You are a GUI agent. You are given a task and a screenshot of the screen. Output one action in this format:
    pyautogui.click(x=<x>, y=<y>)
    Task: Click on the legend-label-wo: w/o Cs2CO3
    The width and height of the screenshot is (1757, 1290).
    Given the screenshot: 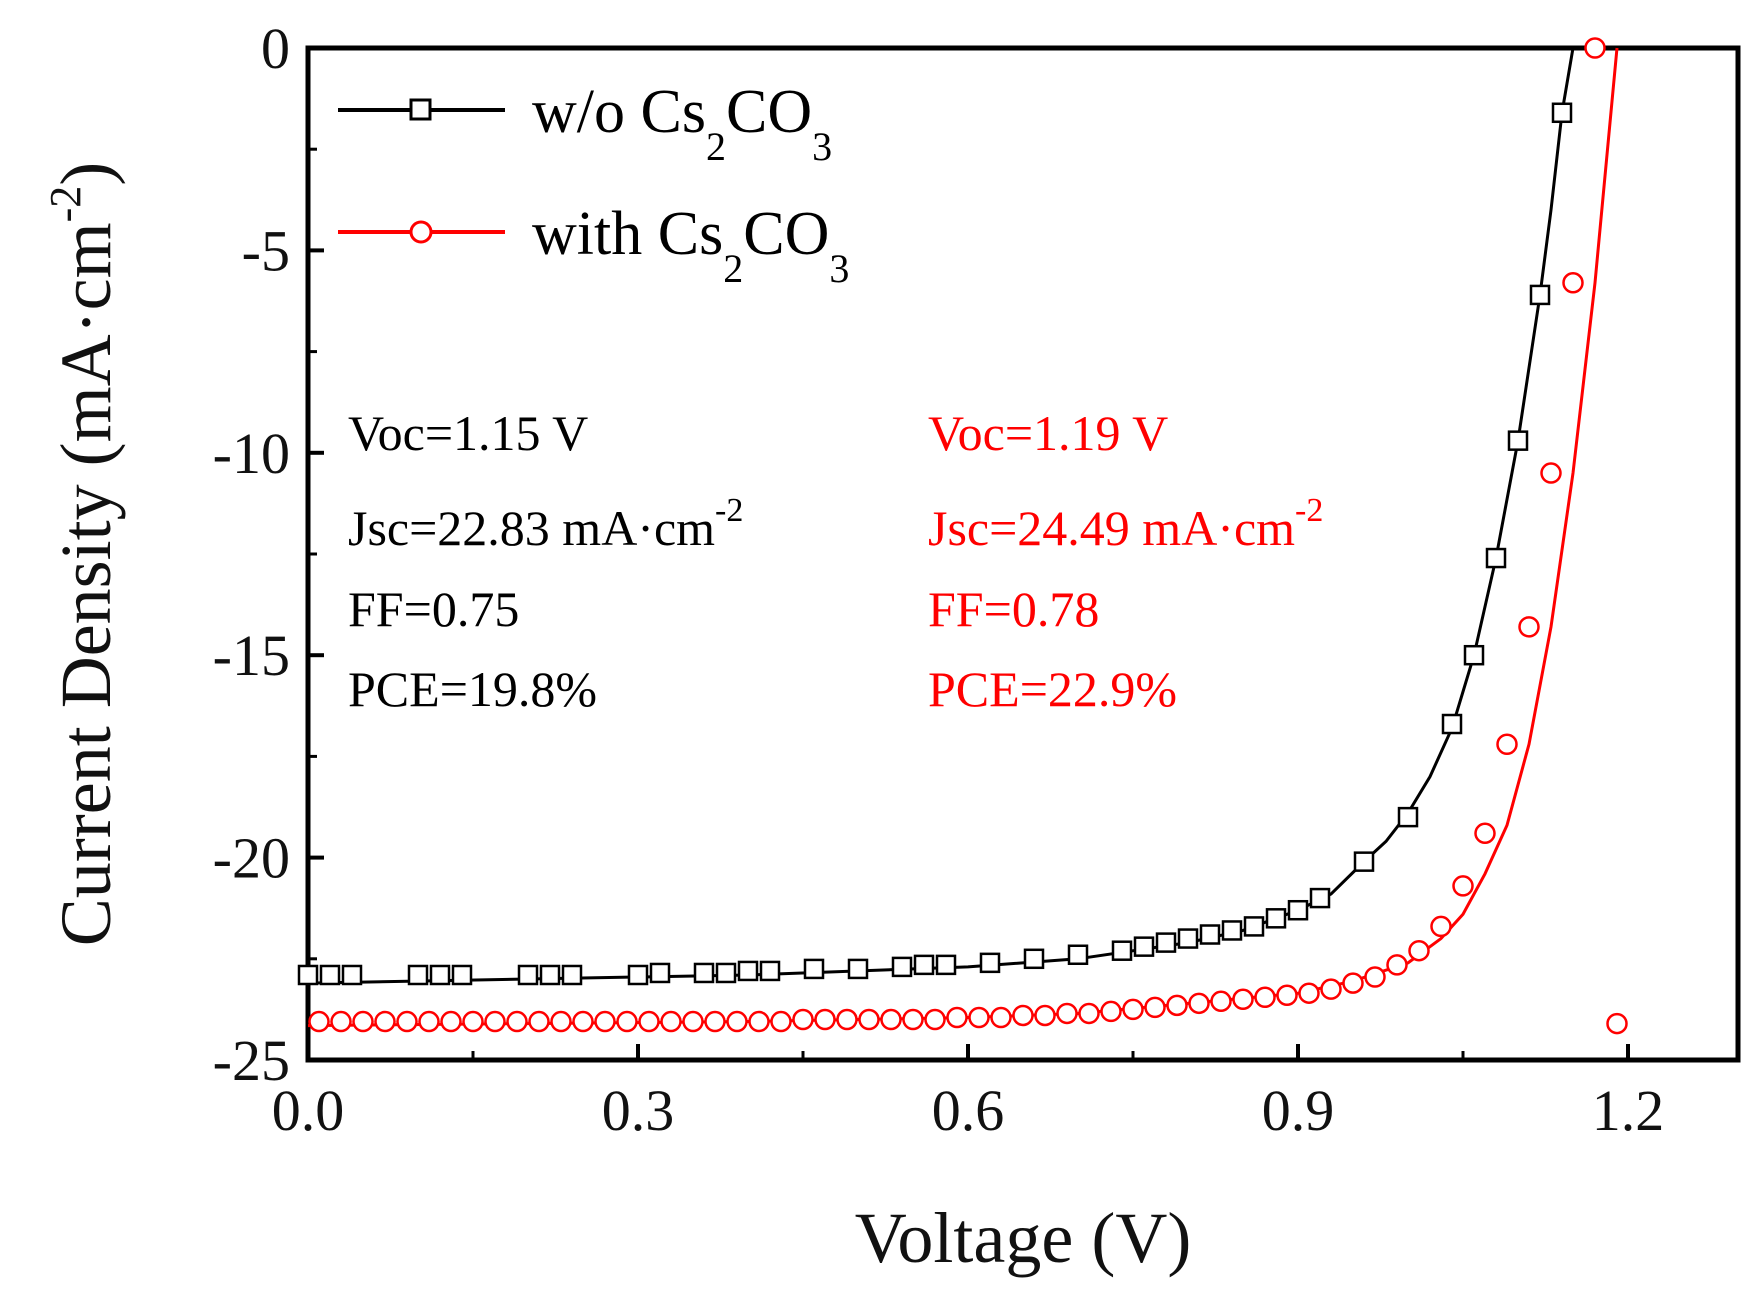 What is the action you would take?
    pyautogui.click(x=682, y=123)
    